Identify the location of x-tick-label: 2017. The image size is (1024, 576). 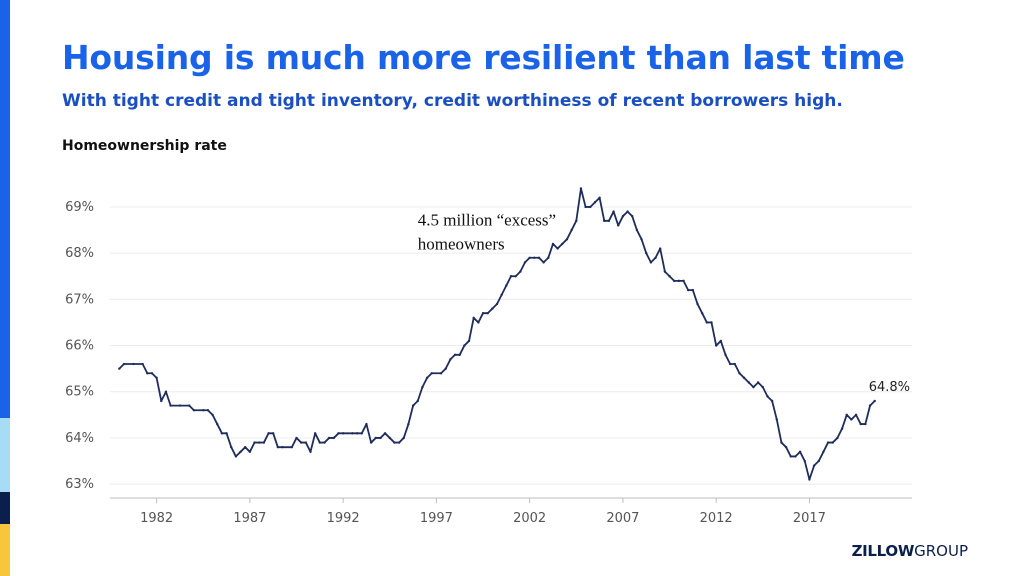
(809, 518).